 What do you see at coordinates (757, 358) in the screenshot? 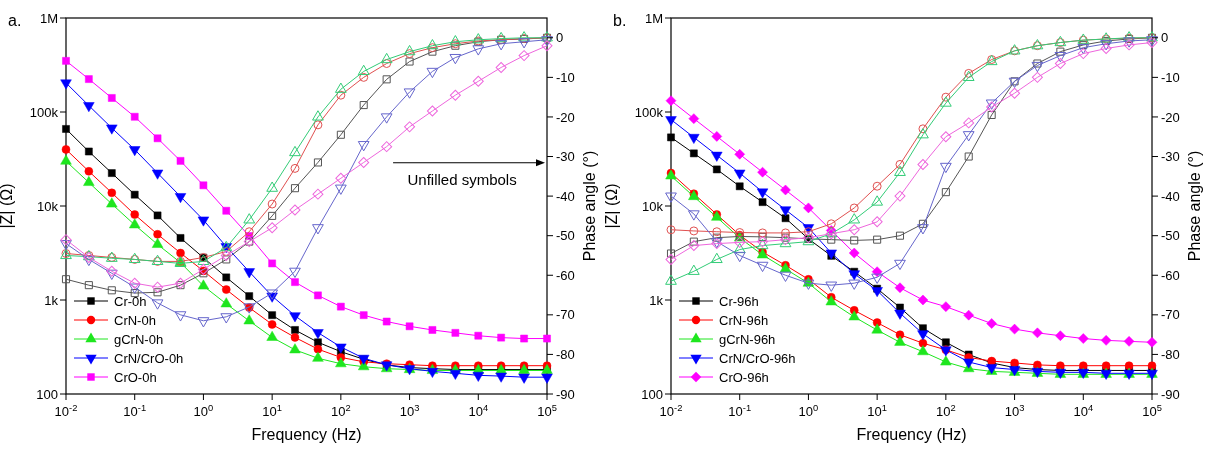
I see `legend-label: CrN/CrO-96h` at bounding box center [757, 358].